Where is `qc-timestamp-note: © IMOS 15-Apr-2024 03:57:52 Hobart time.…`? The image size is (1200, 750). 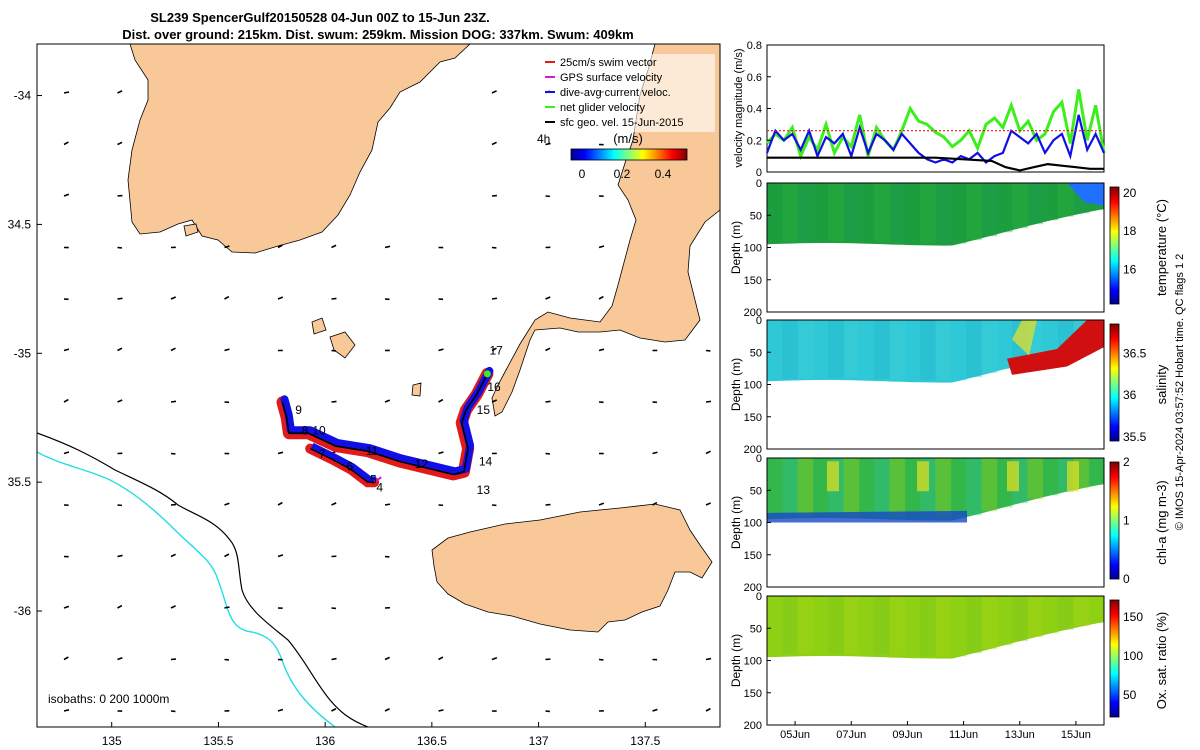 qc-timestamp-note: © IMOS 15-Apr-2024 03:57:52 Hobart time.… is located at coordinates (1180, 392).